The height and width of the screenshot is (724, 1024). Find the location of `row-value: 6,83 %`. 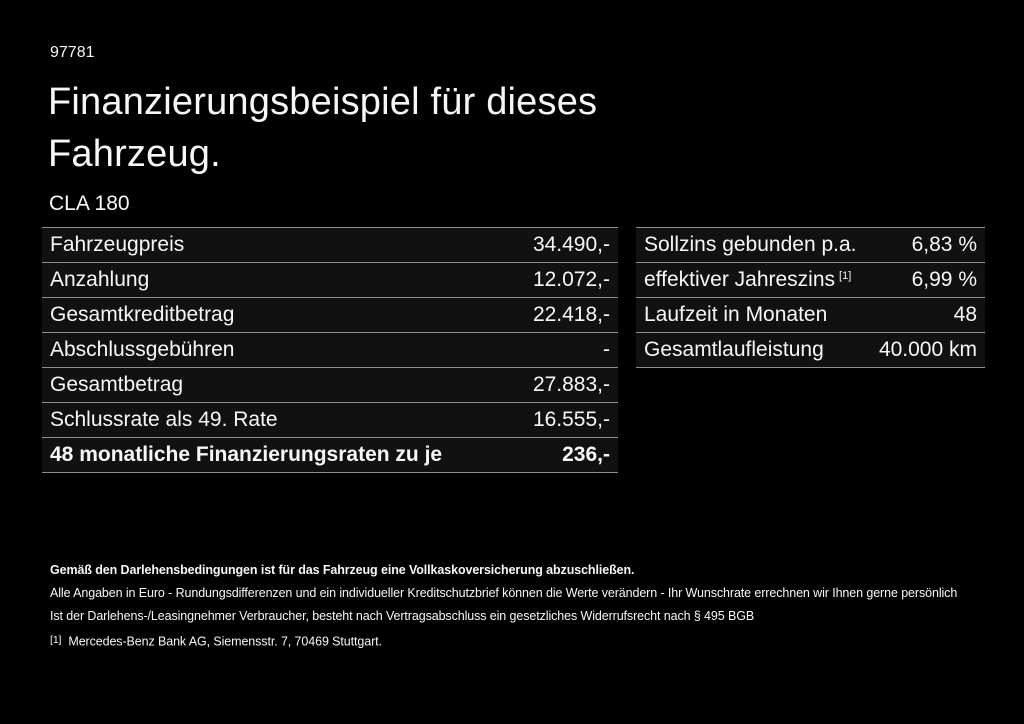

row-value: 6,83 % is located at coordinates (944, 244).